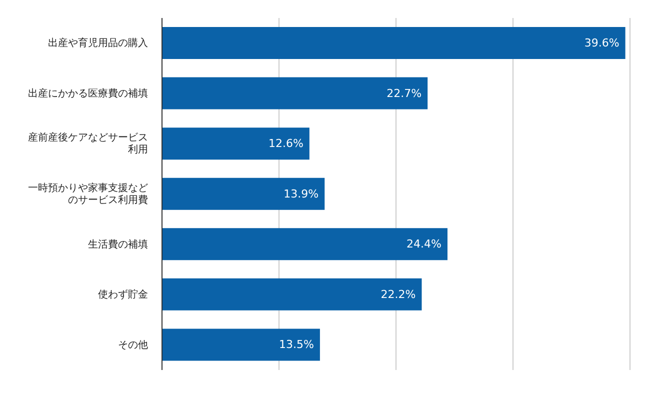  What do you see at coordinates (123, 294) in the screenshot?
I see `y-tick-label: 使わず貯金` at bounding box center [123, 294].